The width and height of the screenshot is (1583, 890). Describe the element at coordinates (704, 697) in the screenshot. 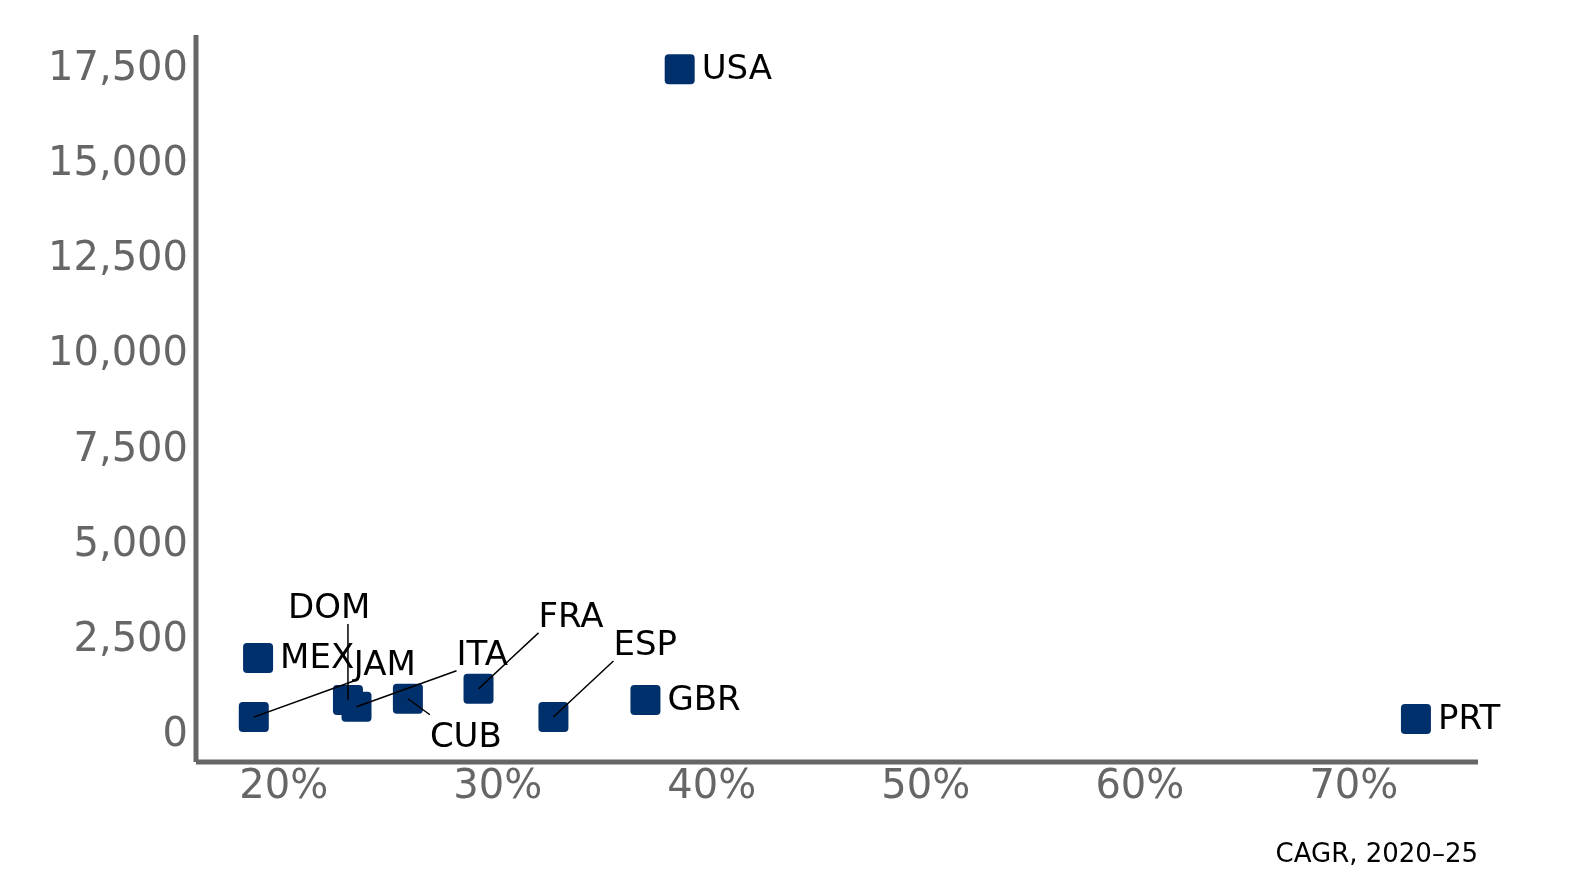

I see `annotation: GBR` at that location.